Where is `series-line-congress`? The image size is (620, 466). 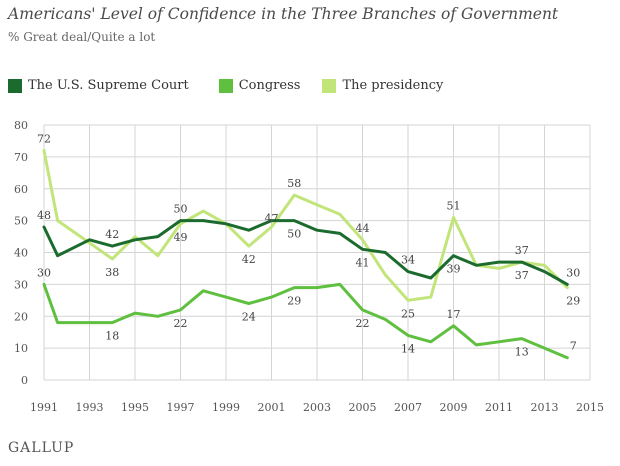 series-line-congress is located at coordinates (305, 321).